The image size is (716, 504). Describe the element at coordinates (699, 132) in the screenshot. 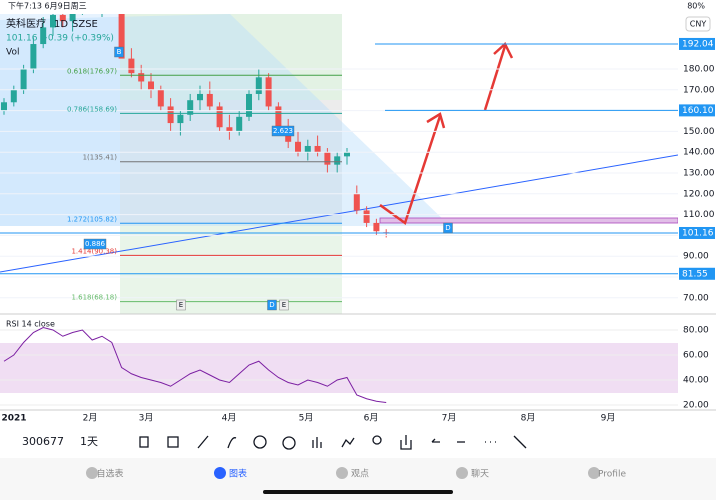

I see `price-label: 150.00` at that location.